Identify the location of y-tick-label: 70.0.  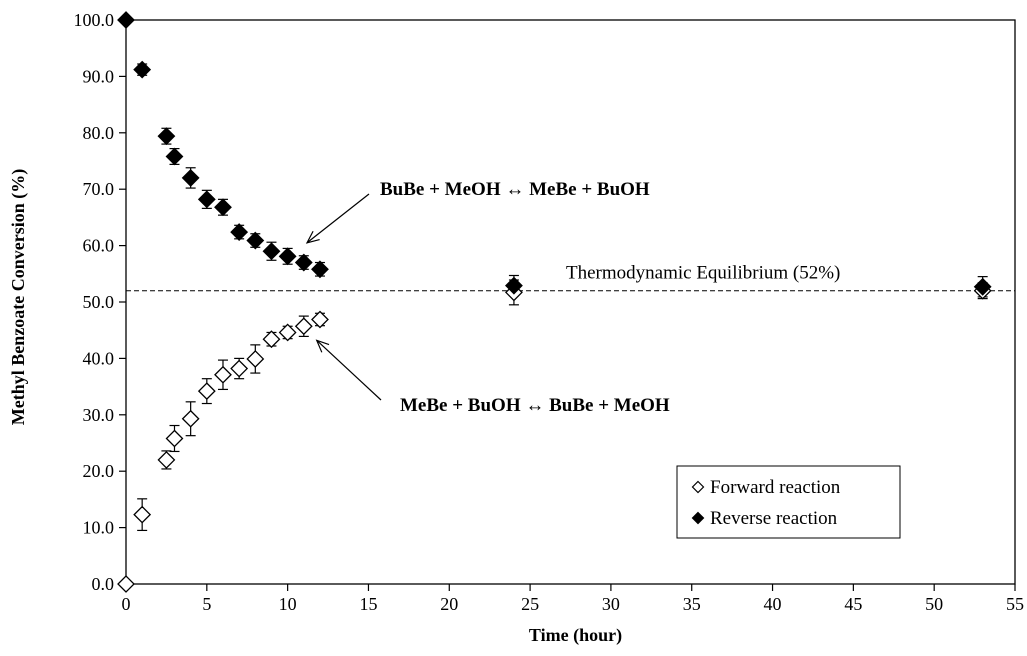
(99, 189).